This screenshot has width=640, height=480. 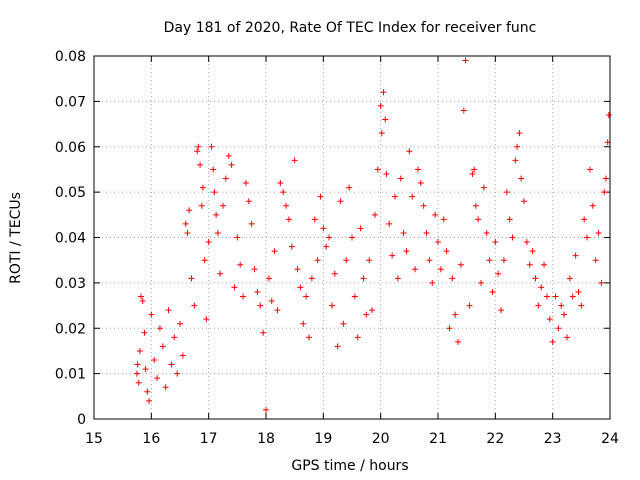 What do you see at coordinates (70, 193) in the screenshot?
I see `y-tick-label: 0.05` at bounding box center [70, 193].